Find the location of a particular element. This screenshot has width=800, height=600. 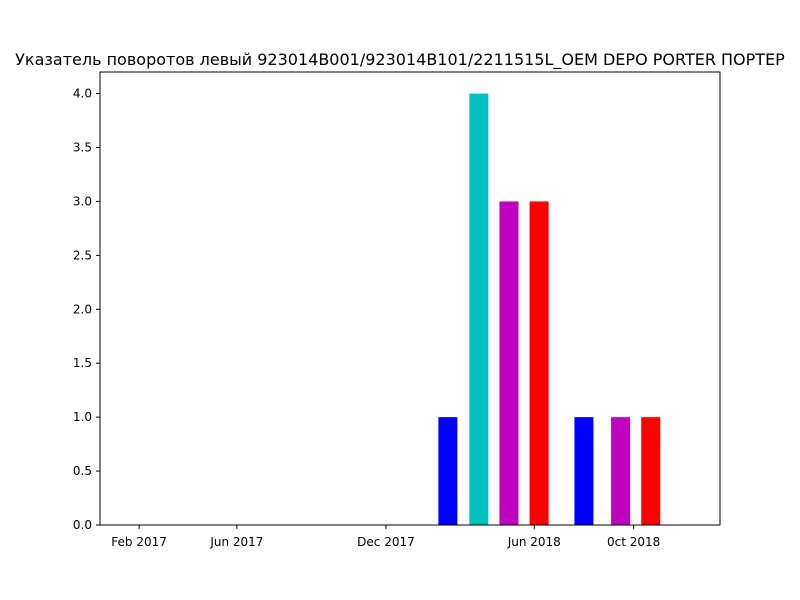

x-axis: Feb 2017 Jun 2017 Dec 2017 Jun 2018 0ct 2018 is located at coordinates (385, 537).